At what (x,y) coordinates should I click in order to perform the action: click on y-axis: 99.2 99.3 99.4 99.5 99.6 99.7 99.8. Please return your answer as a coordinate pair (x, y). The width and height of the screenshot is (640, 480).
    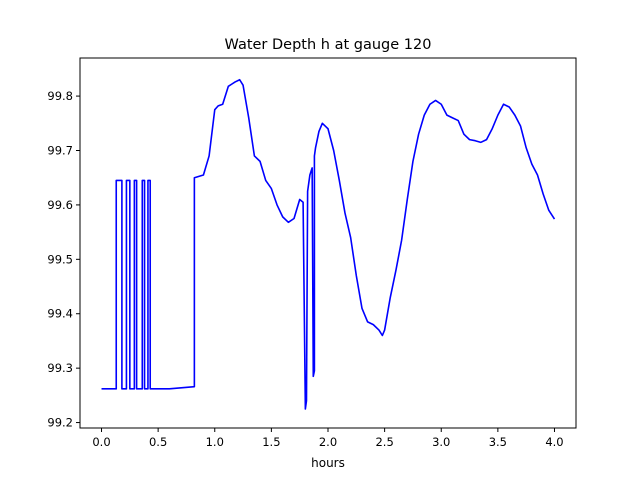
    Looking at the image, I should click on (63, 259).